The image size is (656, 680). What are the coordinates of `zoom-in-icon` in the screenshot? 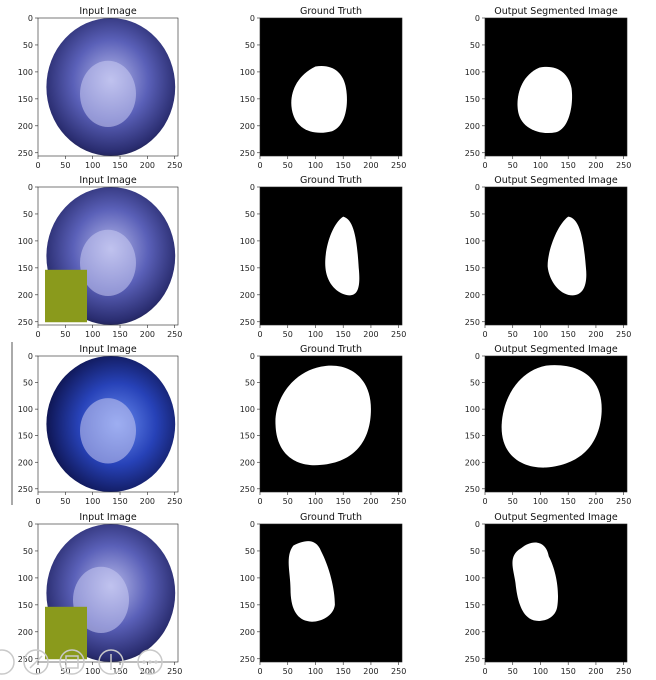 It's located at (36, 662).